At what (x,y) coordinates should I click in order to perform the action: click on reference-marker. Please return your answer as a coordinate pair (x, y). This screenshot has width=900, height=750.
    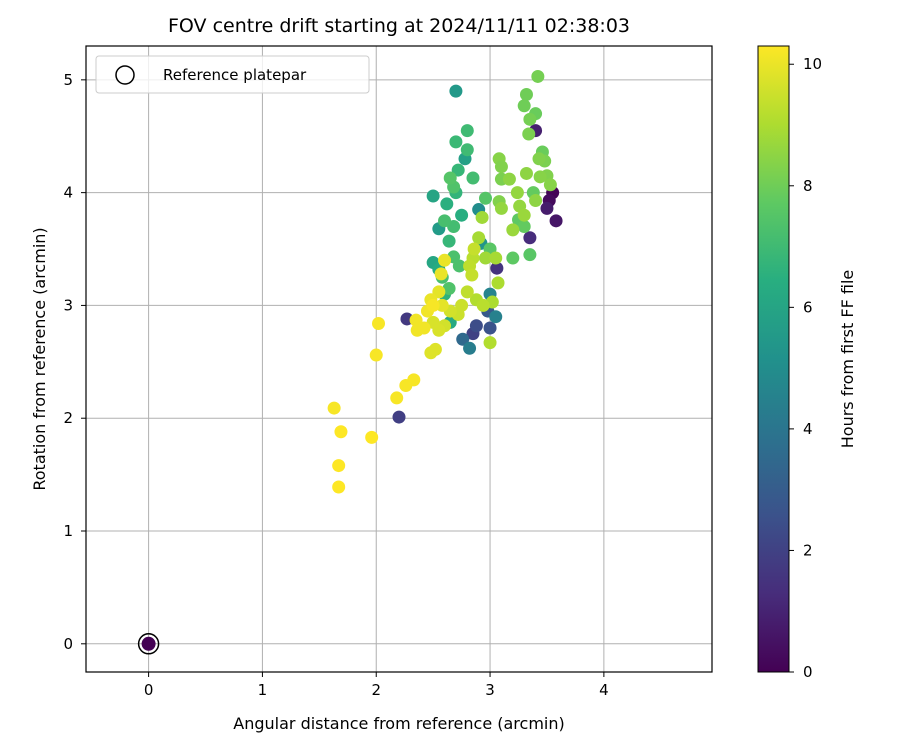
    Looking at the image, I should click on (148, 644).